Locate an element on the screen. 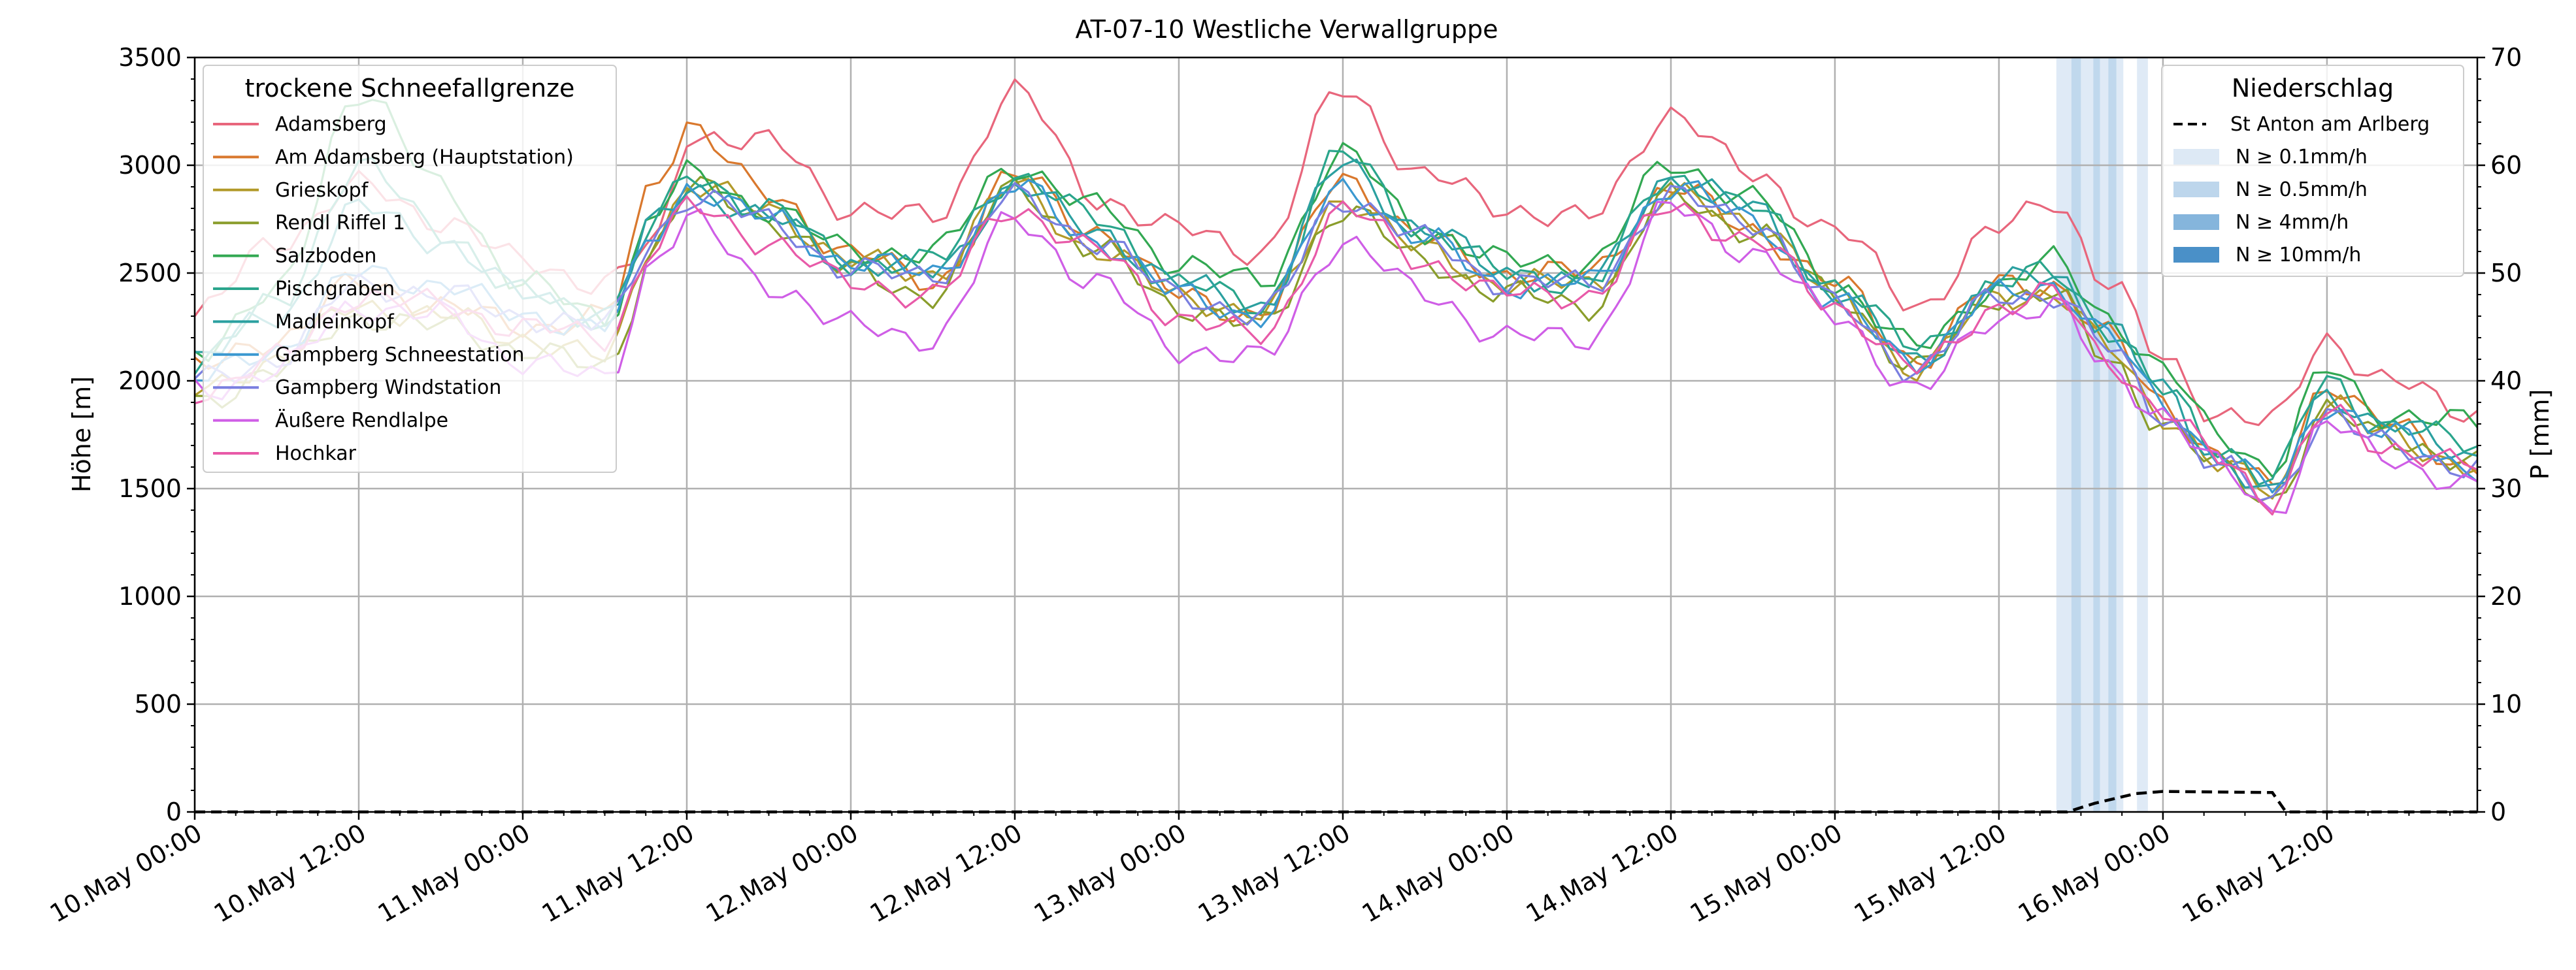  legend-title: trockene Schneefallgrenze is located at coordinates (410, 88).